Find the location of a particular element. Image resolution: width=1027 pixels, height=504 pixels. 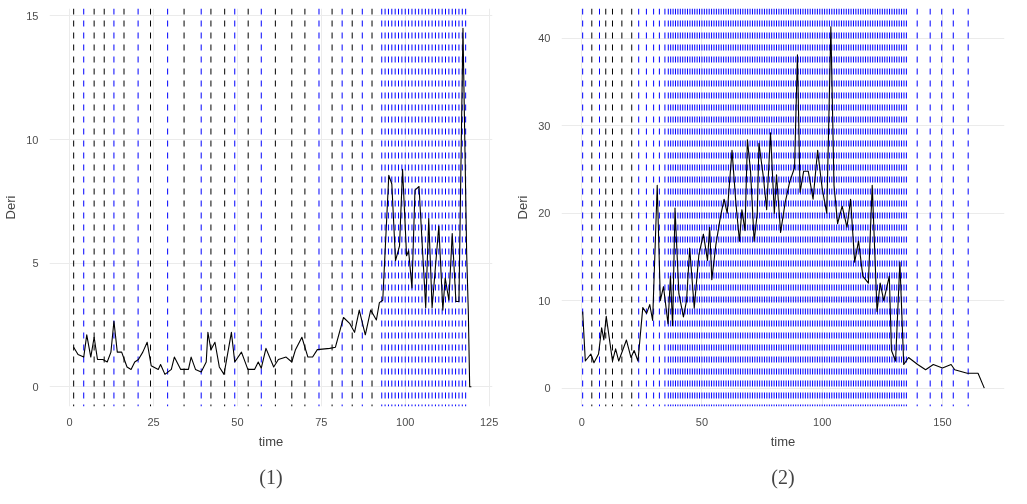

y-tick-label: 40 is located at coordinates (544, 38).